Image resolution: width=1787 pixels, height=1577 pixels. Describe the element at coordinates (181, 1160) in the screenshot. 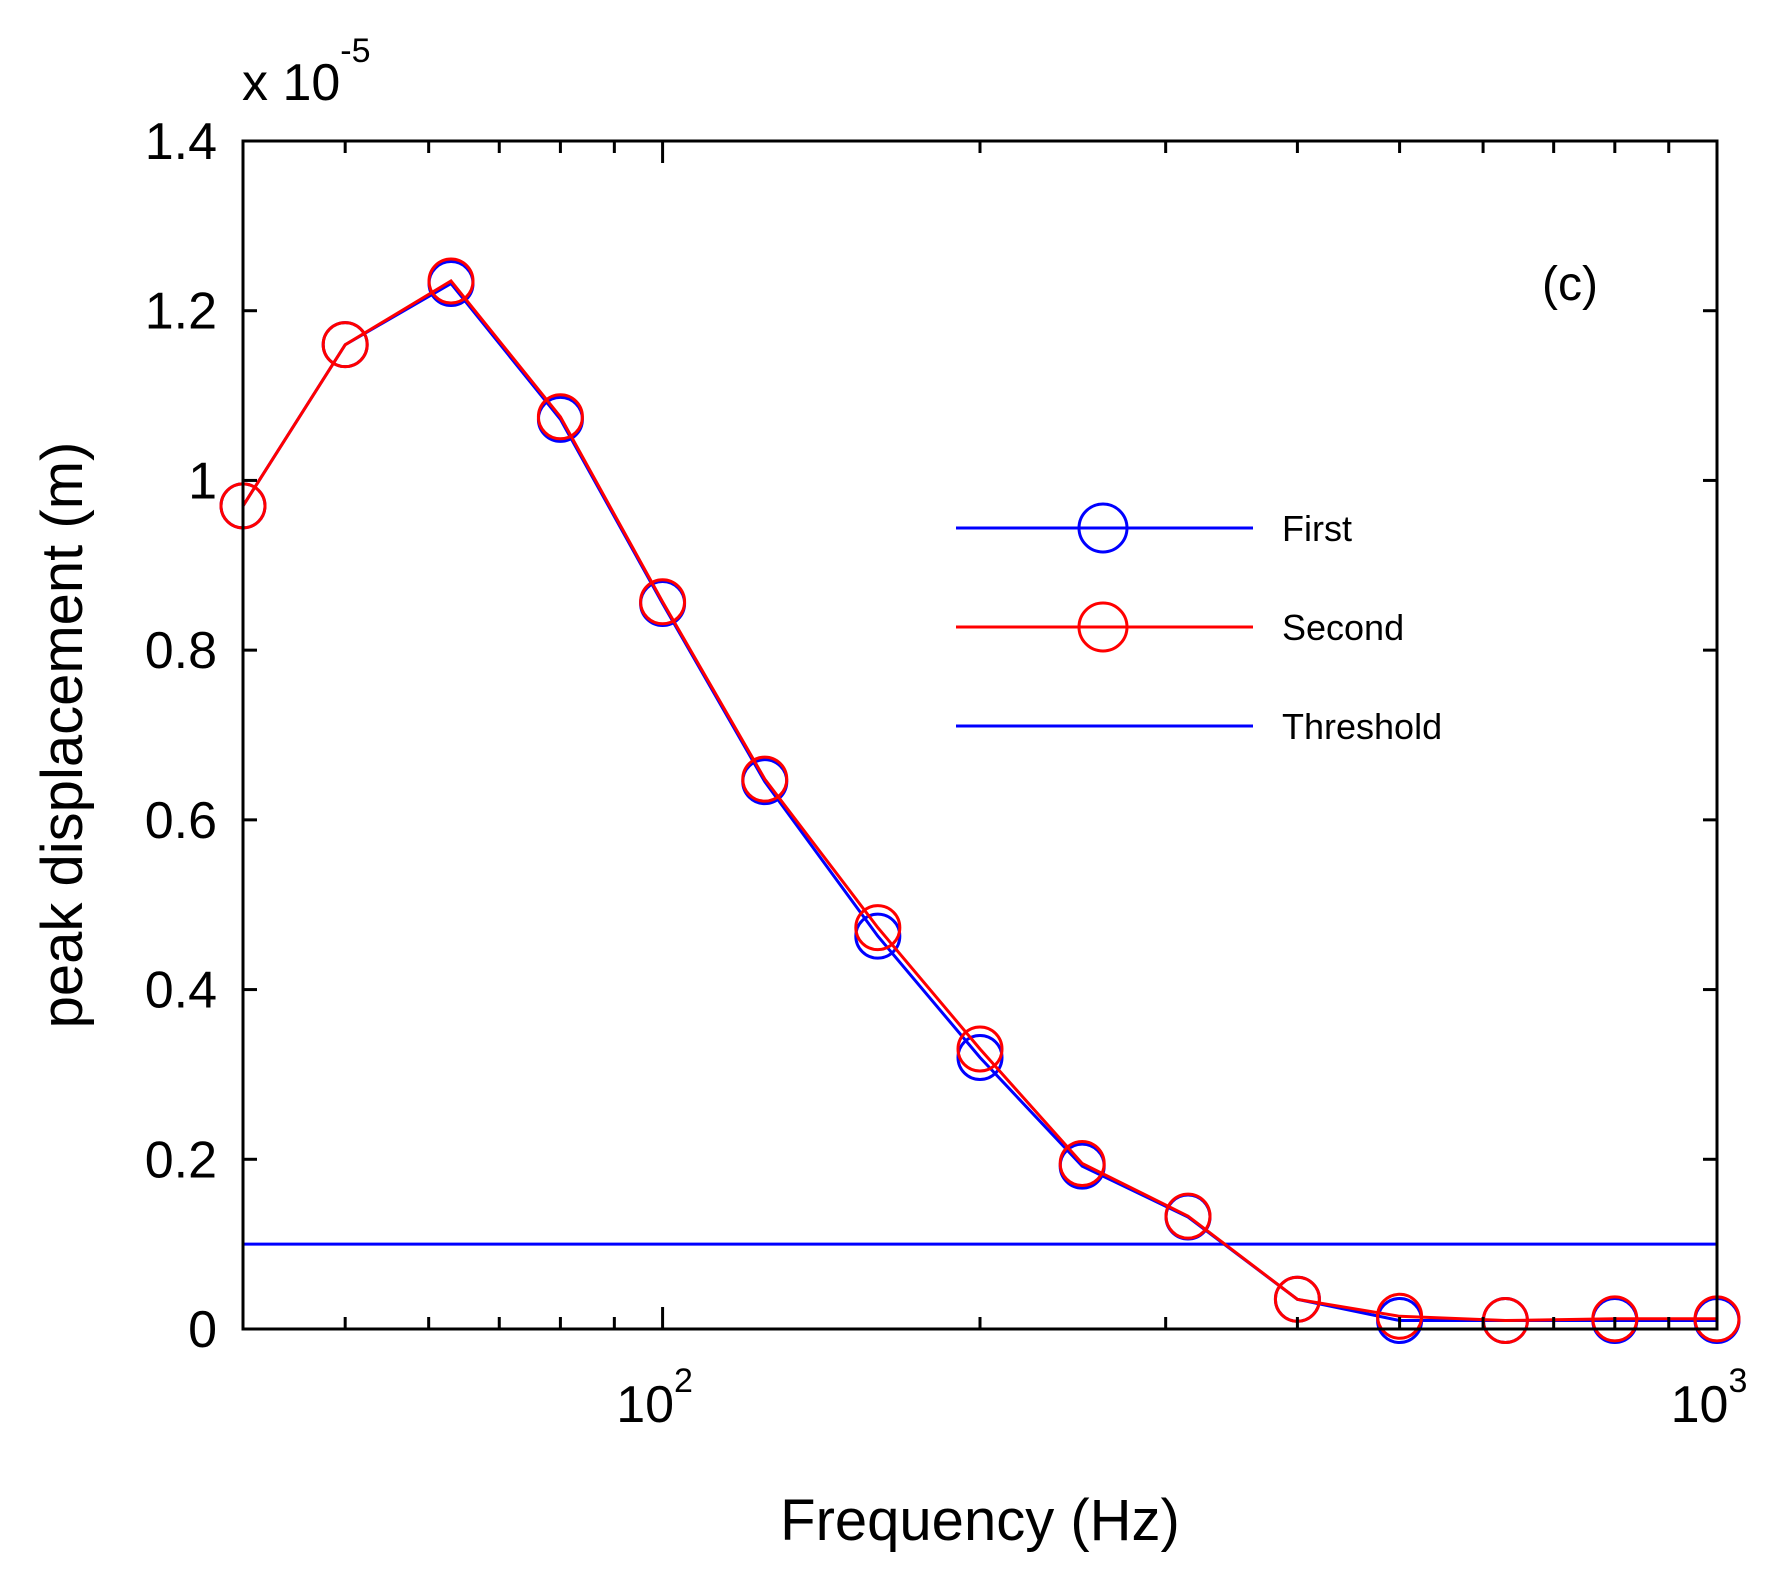

I see `y-tick-label: 0.2` at that location.